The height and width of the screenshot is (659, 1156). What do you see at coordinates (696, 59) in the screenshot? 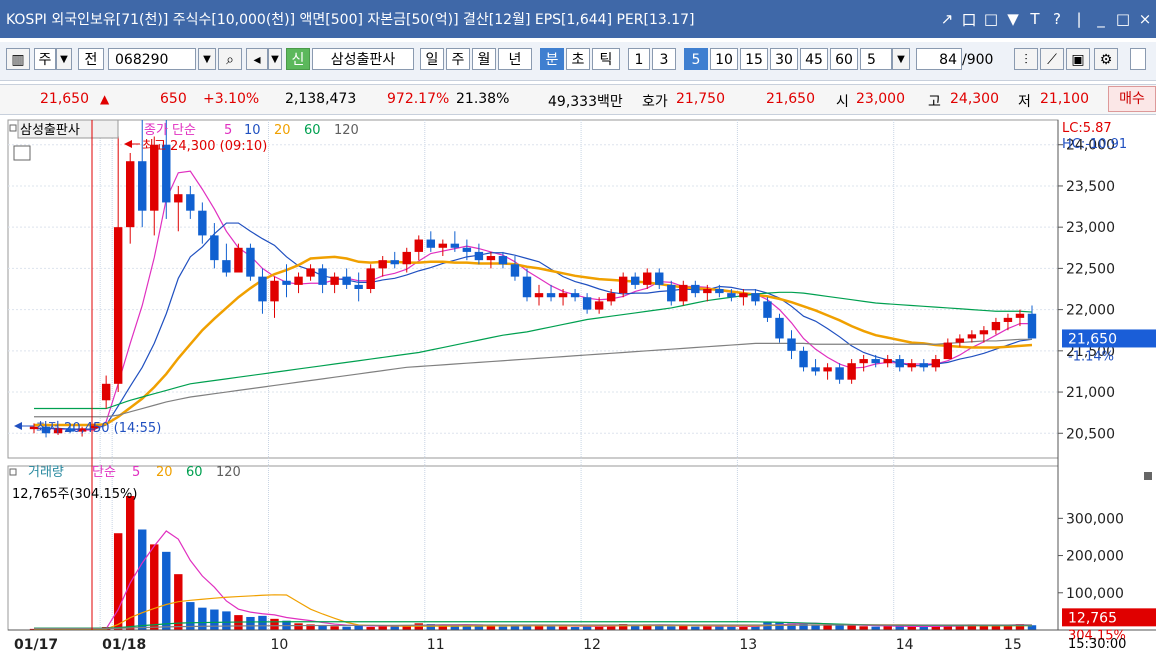
I see `interval-5: 5` at bounding box center [696, 59].